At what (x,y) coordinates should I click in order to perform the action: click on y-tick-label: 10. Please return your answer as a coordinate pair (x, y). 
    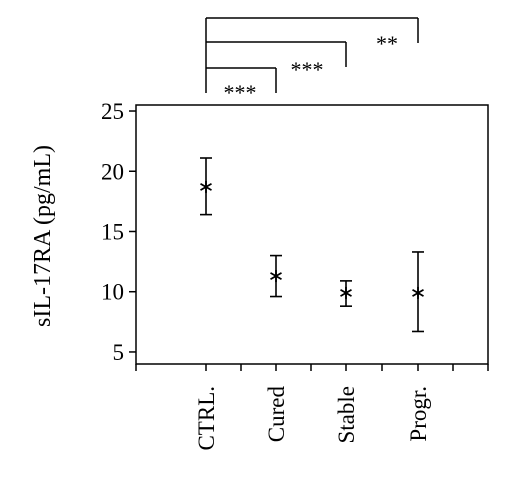
    Looking at the image, I should click on (112, 292).